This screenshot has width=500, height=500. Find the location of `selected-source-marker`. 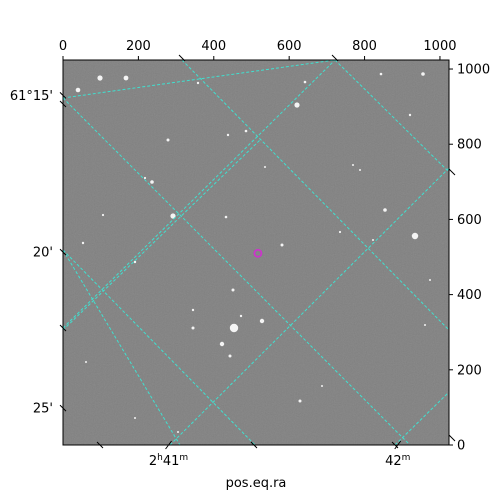

selected-source-marker is located at coordinates (258, 253).